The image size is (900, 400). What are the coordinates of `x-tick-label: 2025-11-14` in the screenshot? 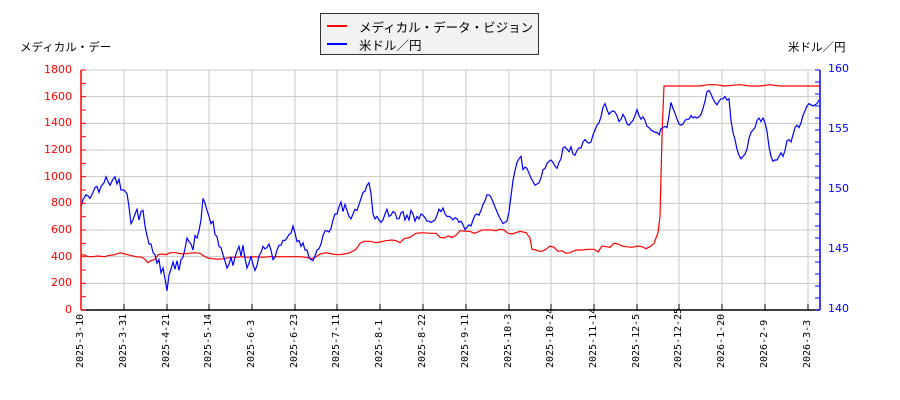 It's located at (593, 337).